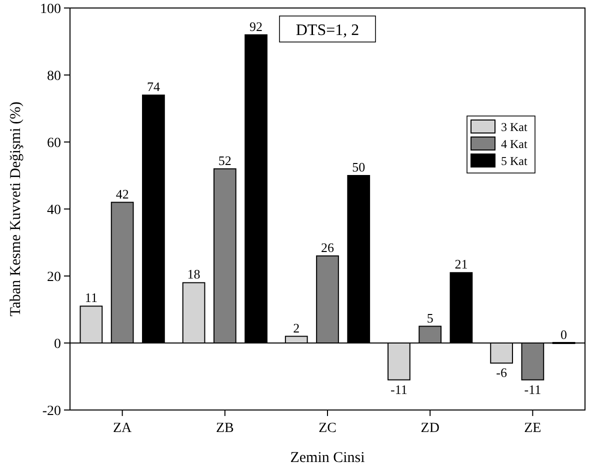 Image resolution: width=600 pixels, height=472 pixels. What do you see at coordinates (514, 161) in the screenshot?
I see `legend-label: 5 Kat` at bounding box center [514, 161].